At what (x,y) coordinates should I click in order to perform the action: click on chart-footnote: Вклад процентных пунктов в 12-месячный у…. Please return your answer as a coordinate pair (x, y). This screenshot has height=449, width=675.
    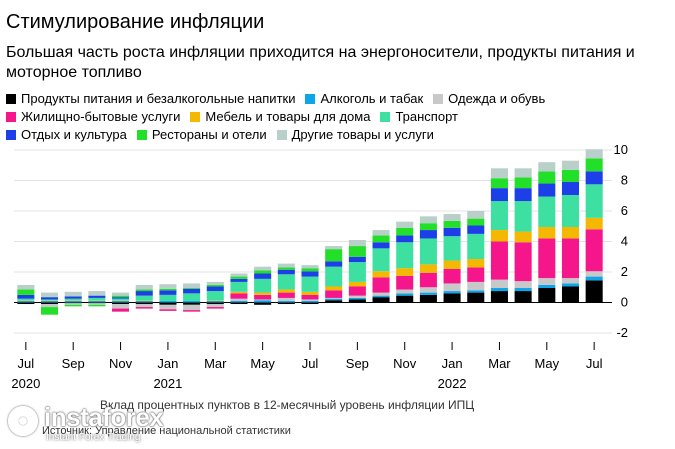
    Looking at the image, I should click on (287, 405).